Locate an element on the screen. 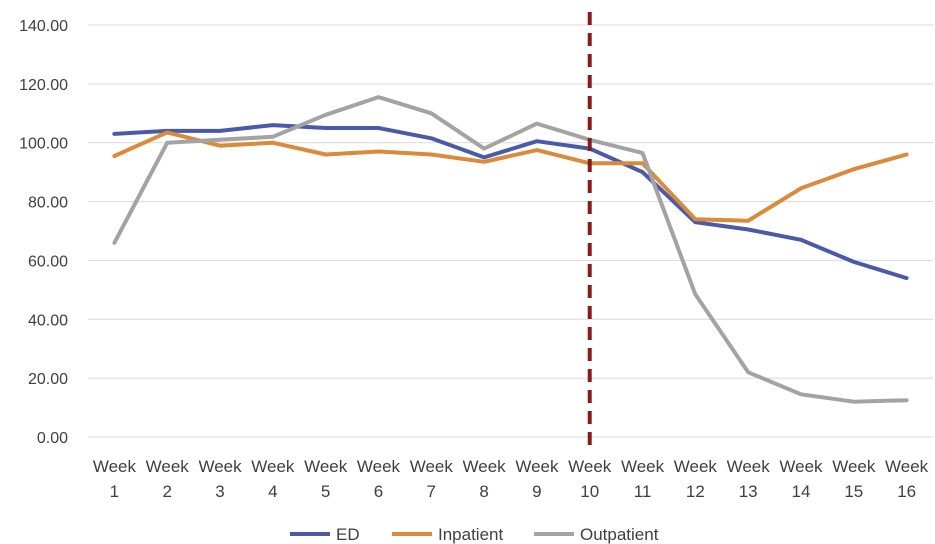 The image size is (935, 544). x-tick-label: Week 9 is located at coordinates (537, 479).